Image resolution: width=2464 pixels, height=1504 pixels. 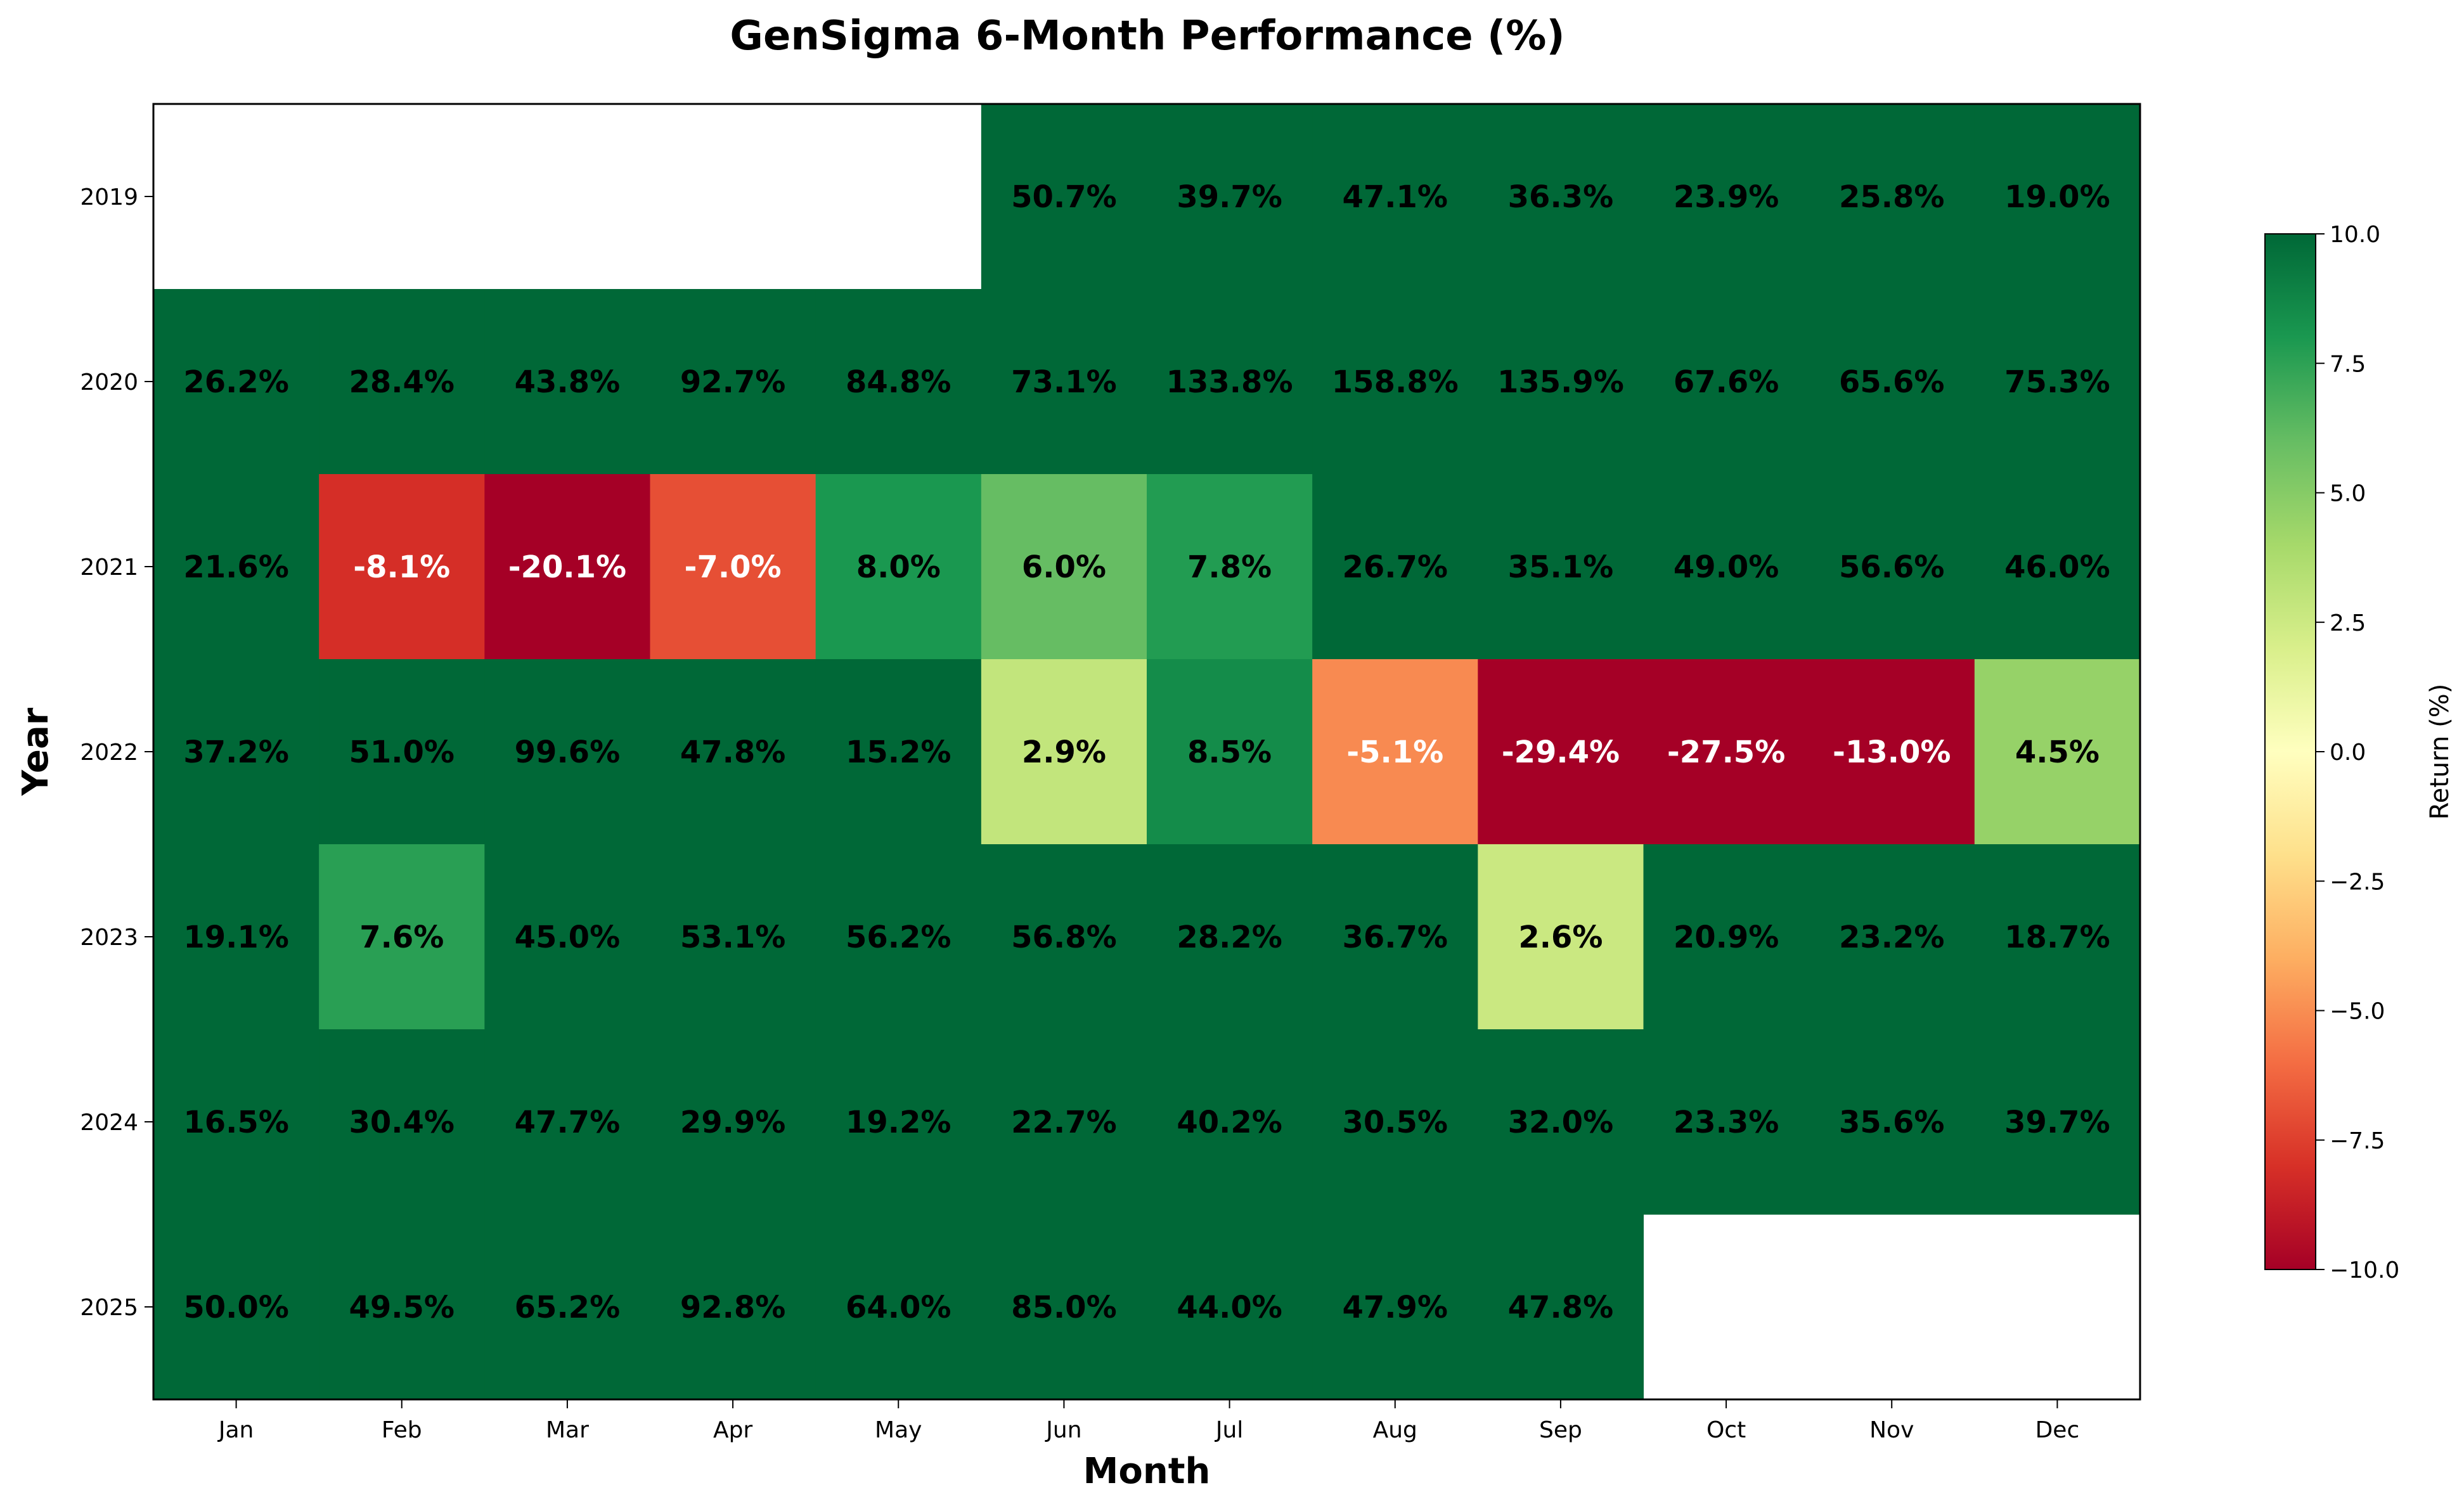 I want to click on cell-label: 36.7%, so click(x=1395, y=937).